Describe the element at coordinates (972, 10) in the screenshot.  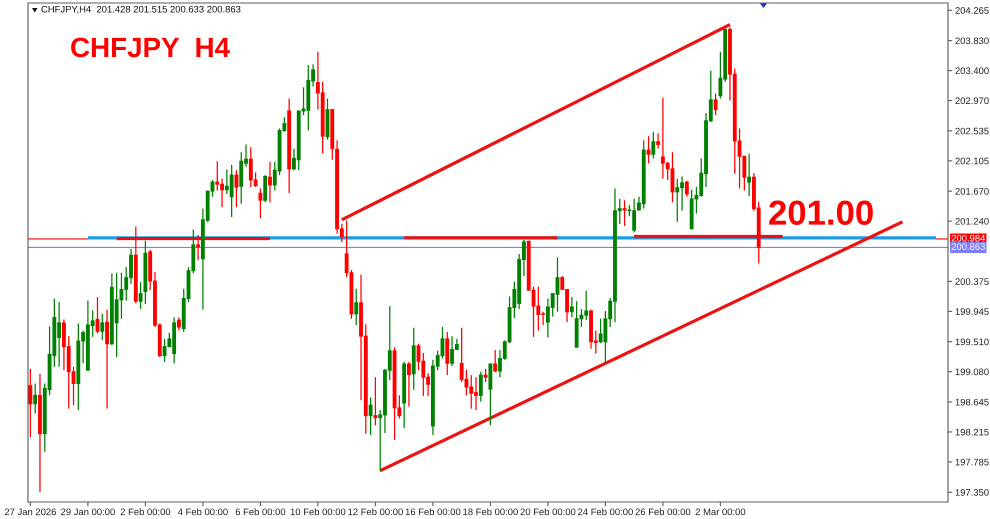
I see `y-tick-label: 204.265` at that location.